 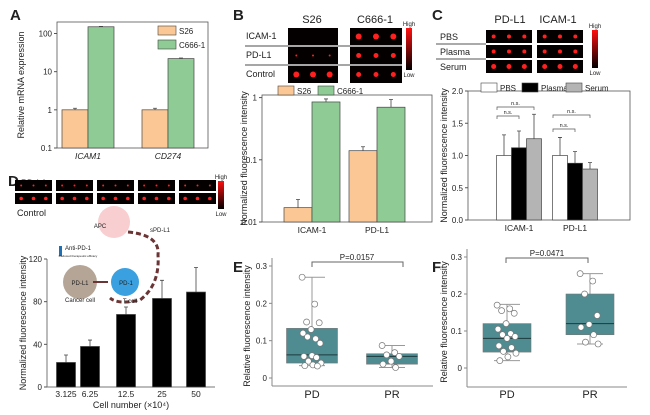 I want to click on colorbar-low-label: Low, so click(x=221, y=215).